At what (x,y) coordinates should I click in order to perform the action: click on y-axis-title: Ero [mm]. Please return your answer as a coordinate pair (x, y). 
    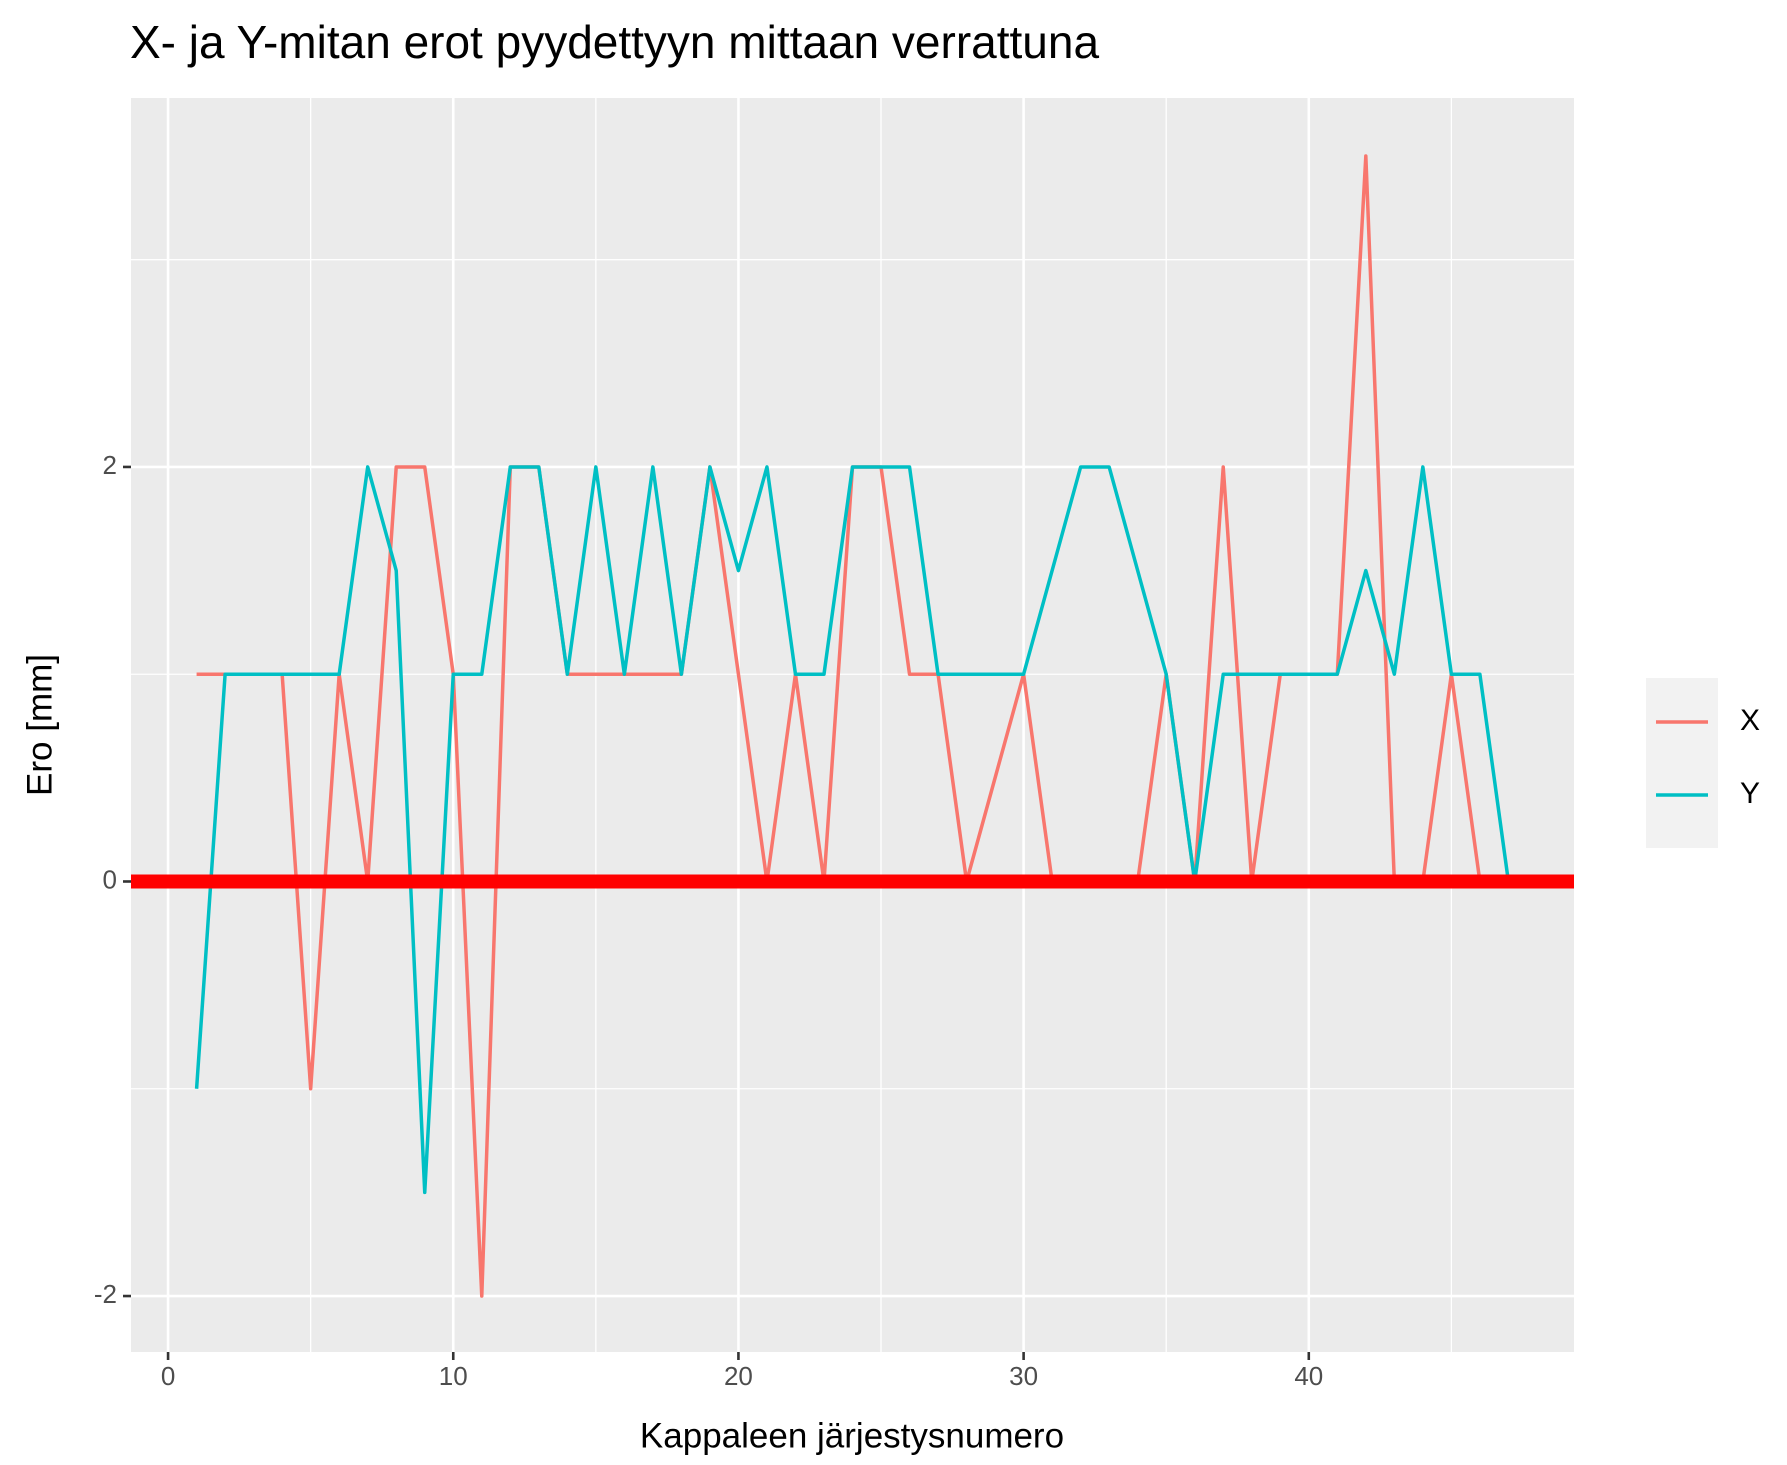
    Looking at the image, I should click on (39, 725).